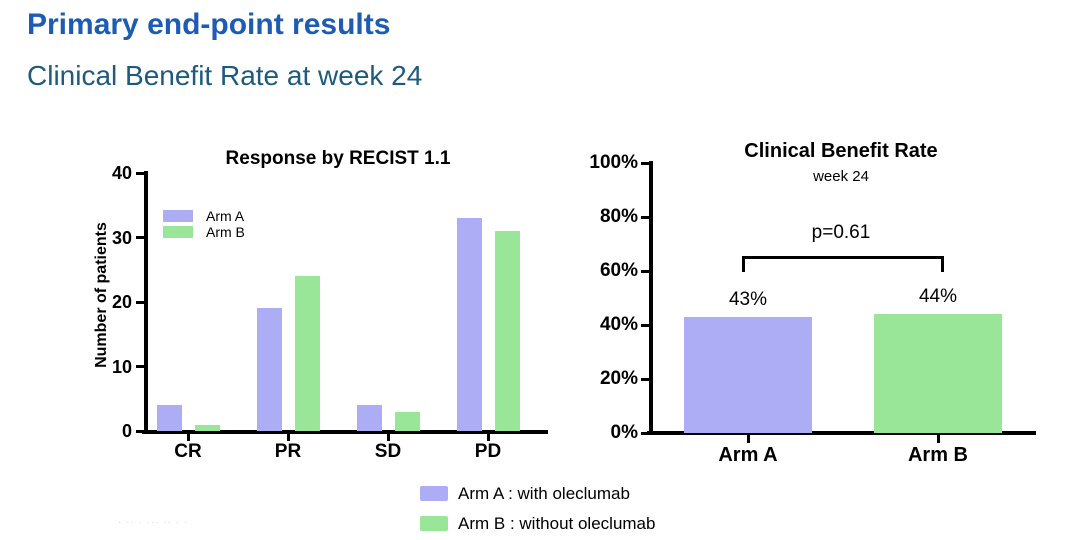 The image size is (1080, 540). Describe the element at coordinates (841, 151) in the screenshot. I see `cbr-chart-title: Clinical Benefit Rate` at that location.